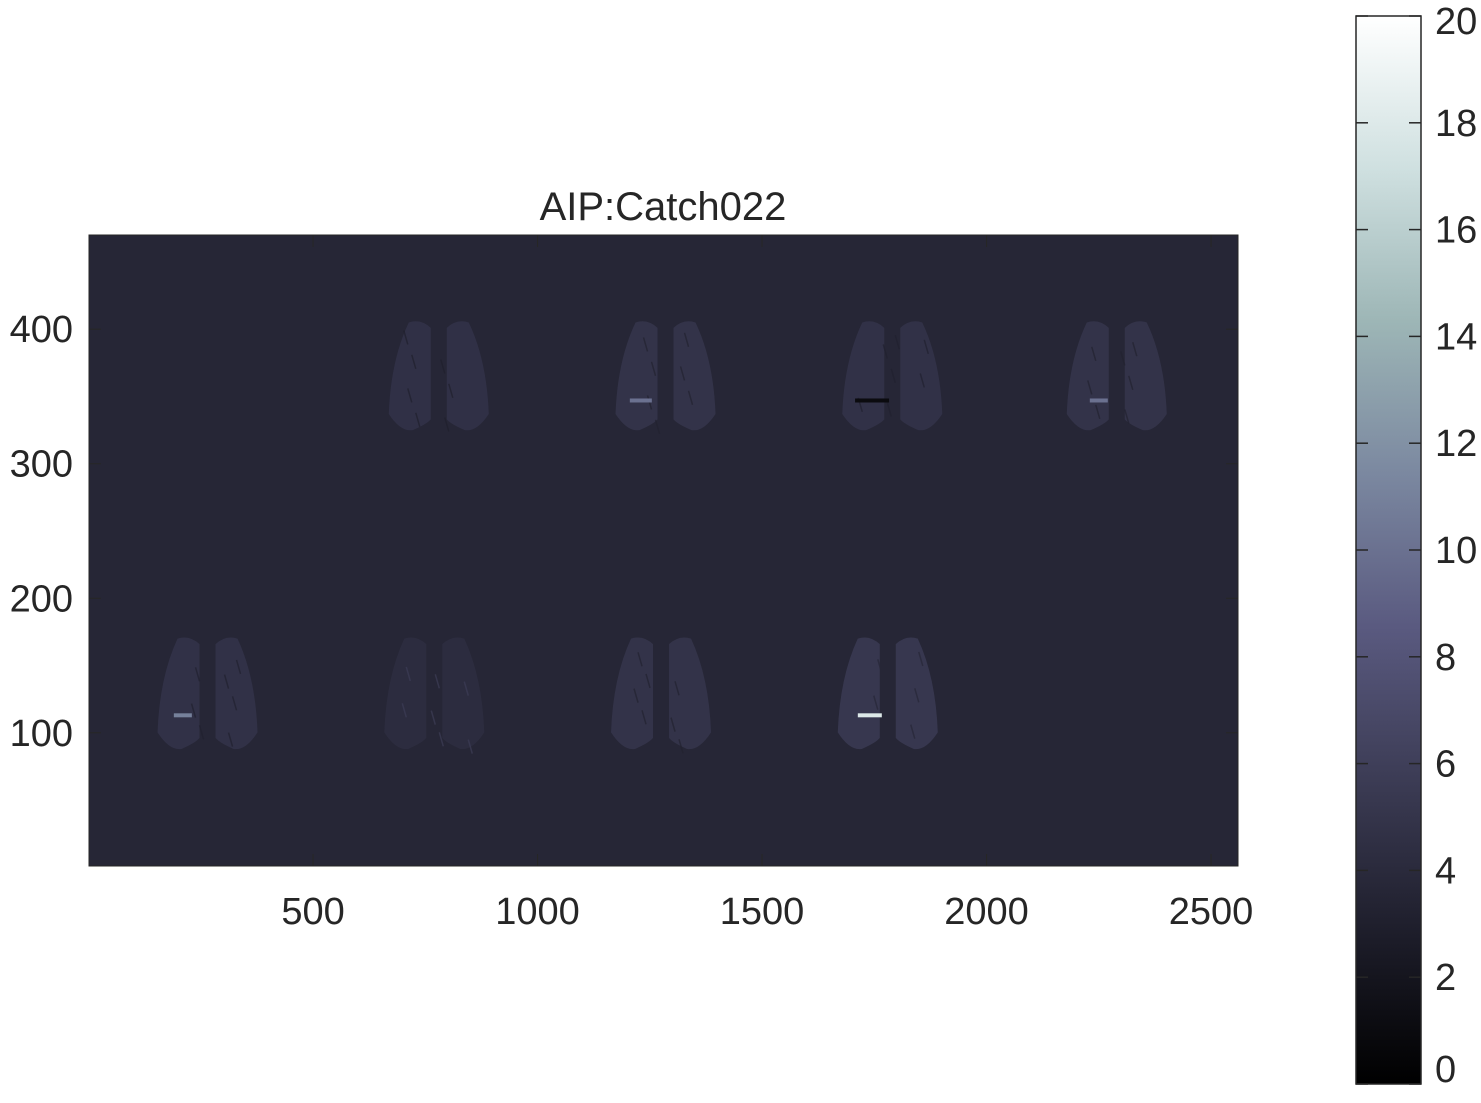 This screenshot has width=1481, height=1103. What do you see at coordinates (1211, 912) in the screenshot?
I see `x-tick-label: 2500` at bounding box center [1211, 912].